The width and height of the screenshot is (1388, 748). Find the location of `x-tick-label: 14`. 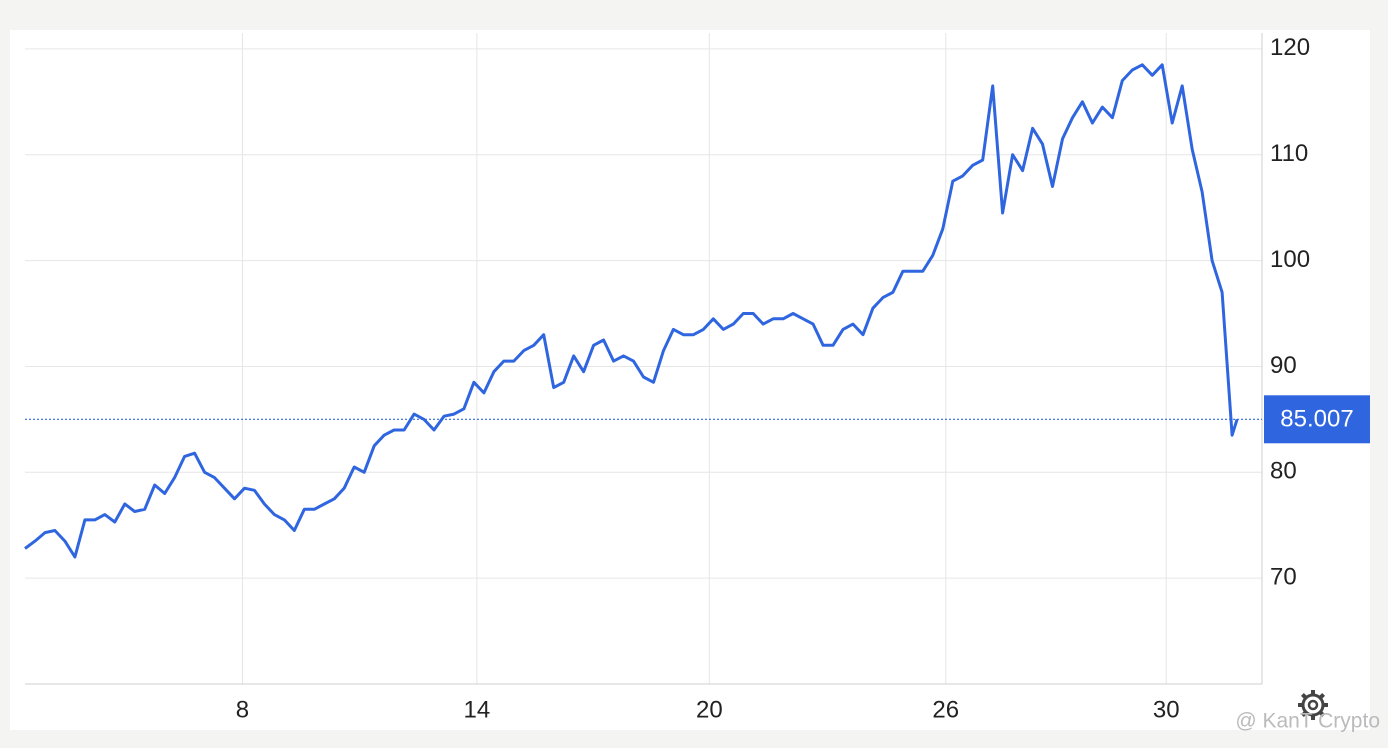

x-tick-label: 14 is located at coordinates (477, 709).